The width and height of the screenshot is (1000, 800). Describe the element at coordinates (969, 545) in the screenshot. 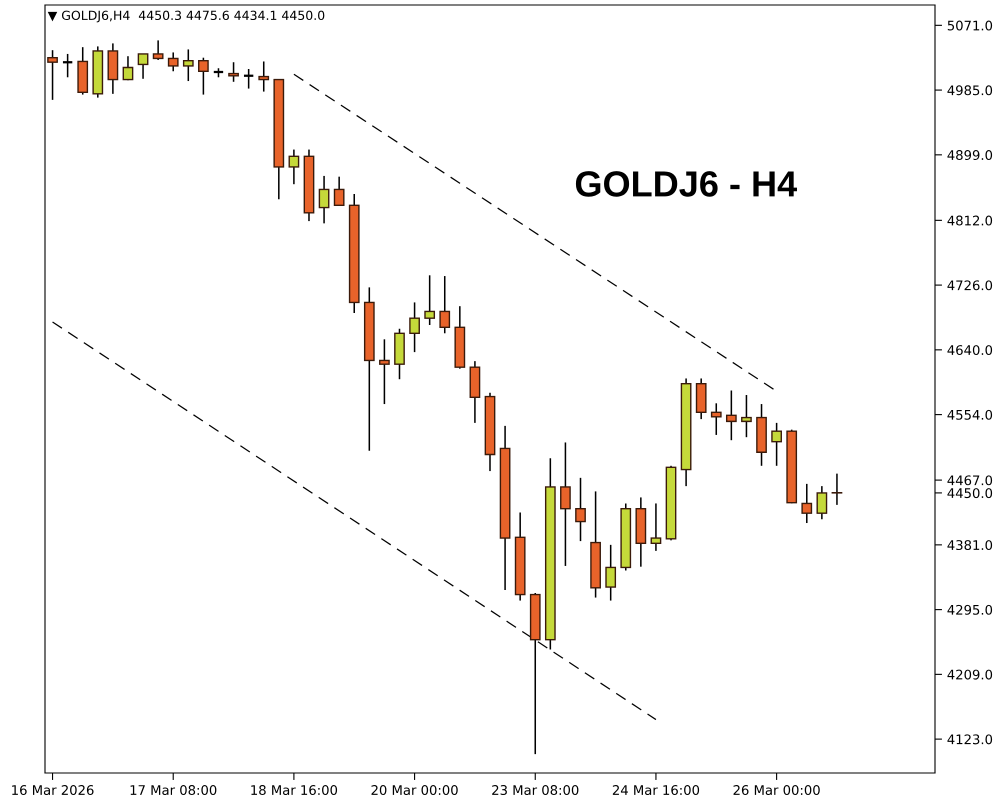

I see `y-tick-label: 4381.0` at that location.